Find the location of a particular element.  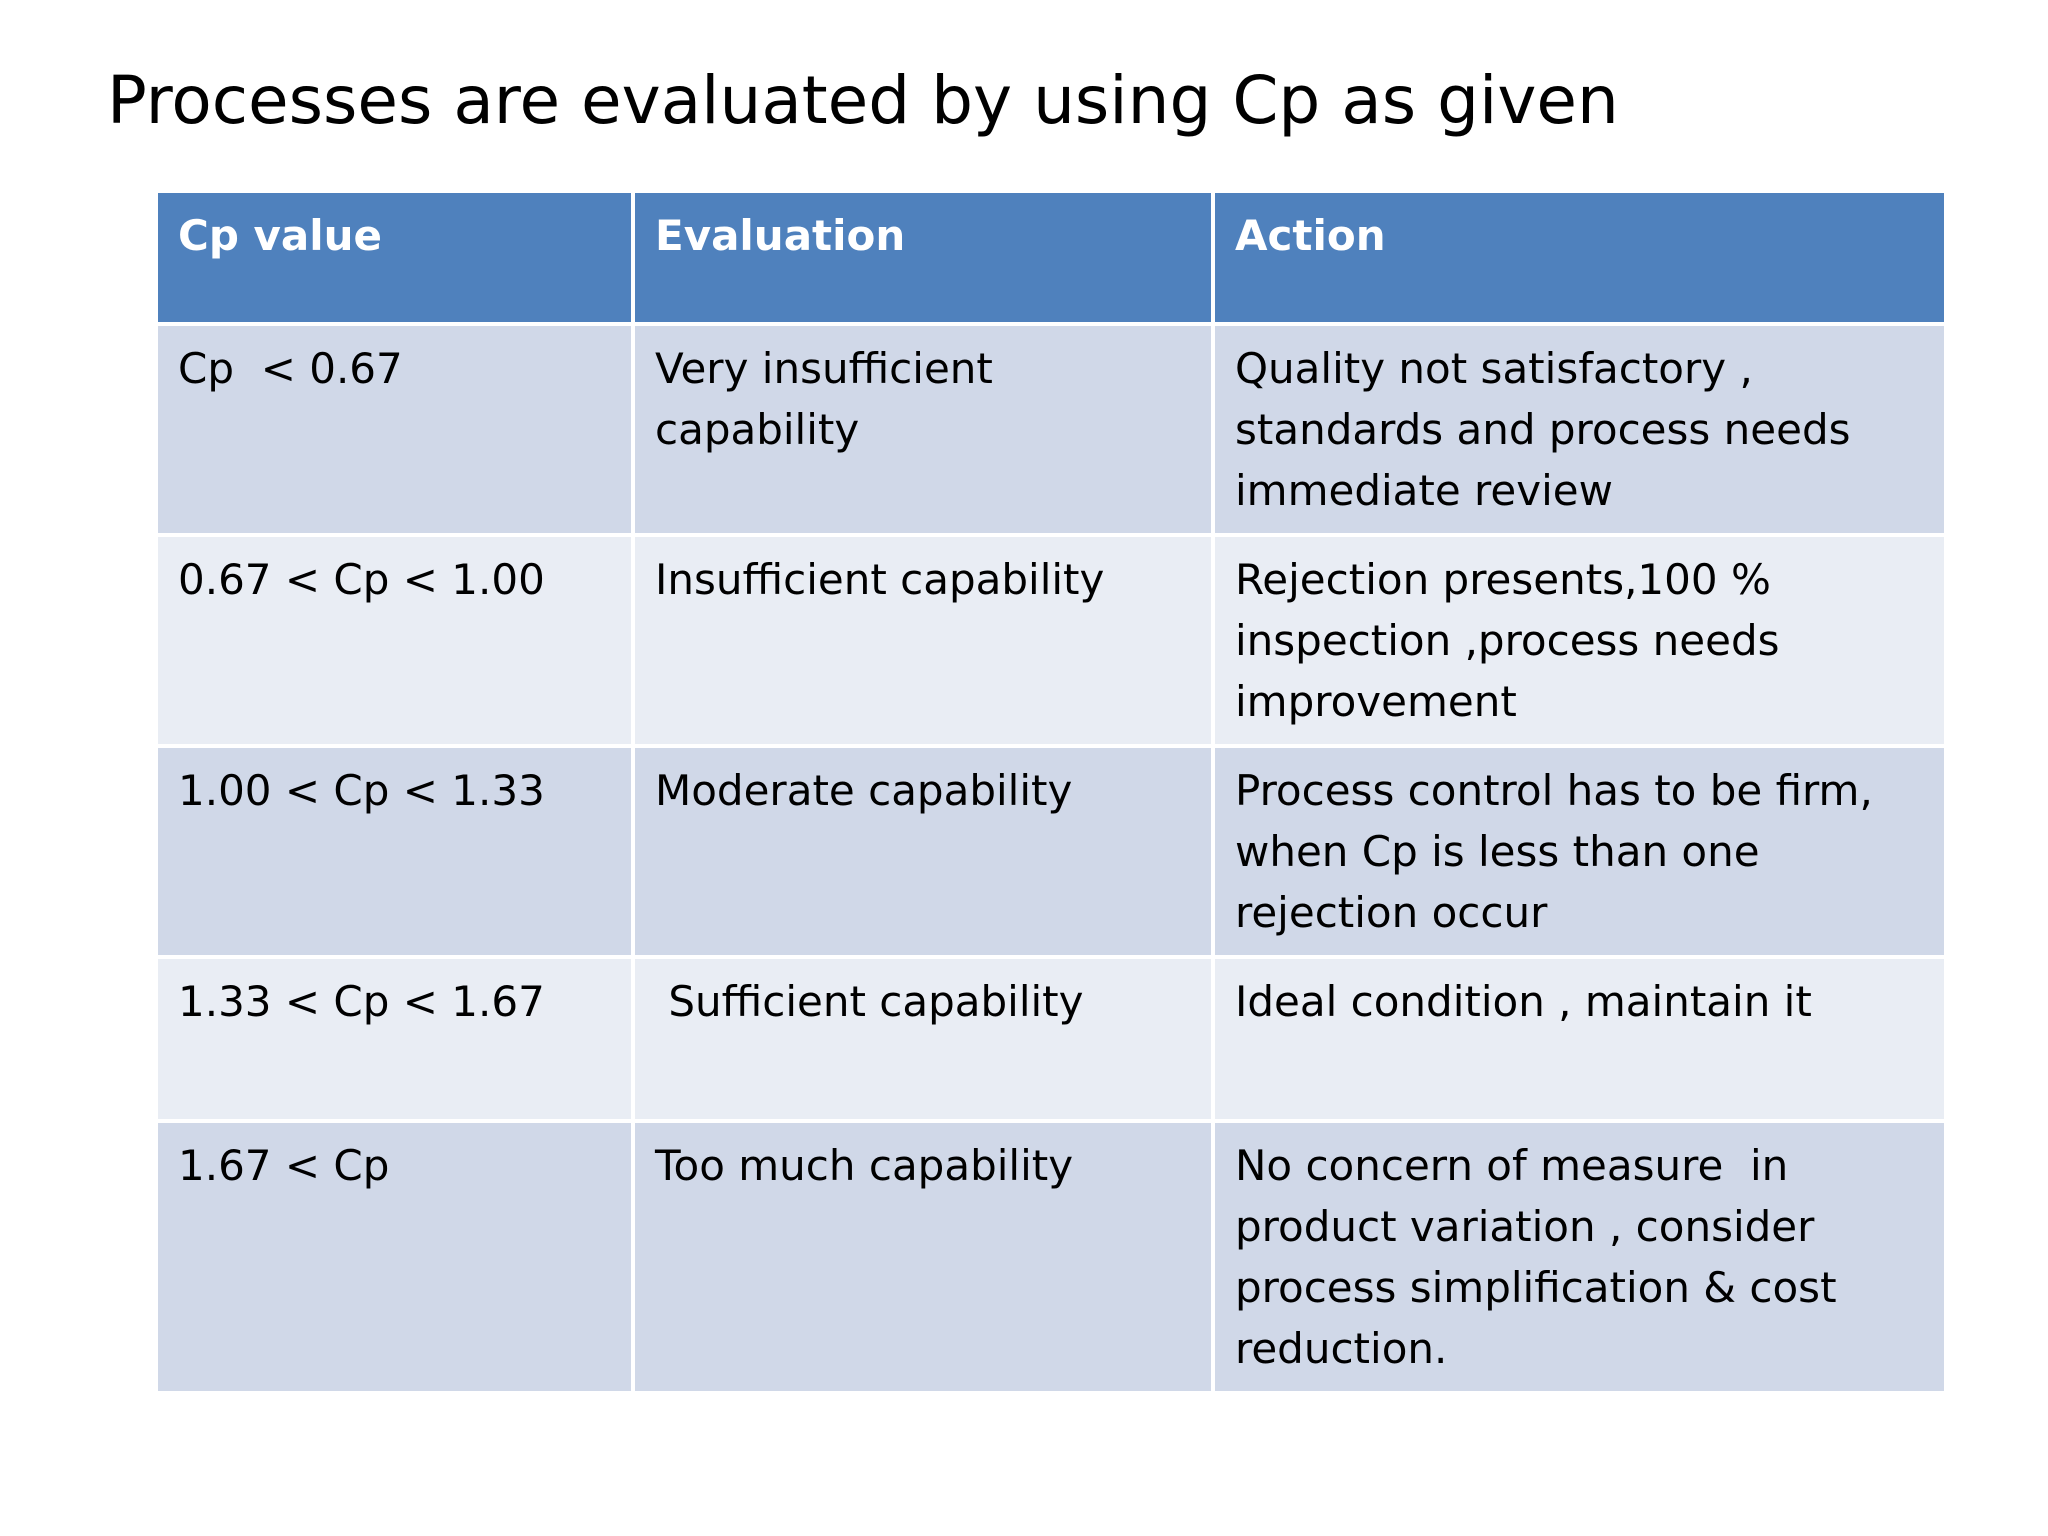

table-cell: 1.33 < Cp < 1.67 is located at coordinates (394, 1039).